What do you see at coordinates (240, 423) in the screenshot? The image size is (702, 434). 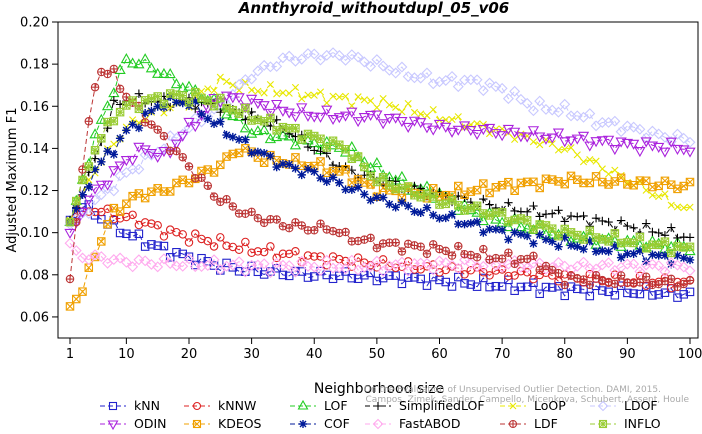 I see `legend-label: KDEOS` at bounding box center [240, 423].